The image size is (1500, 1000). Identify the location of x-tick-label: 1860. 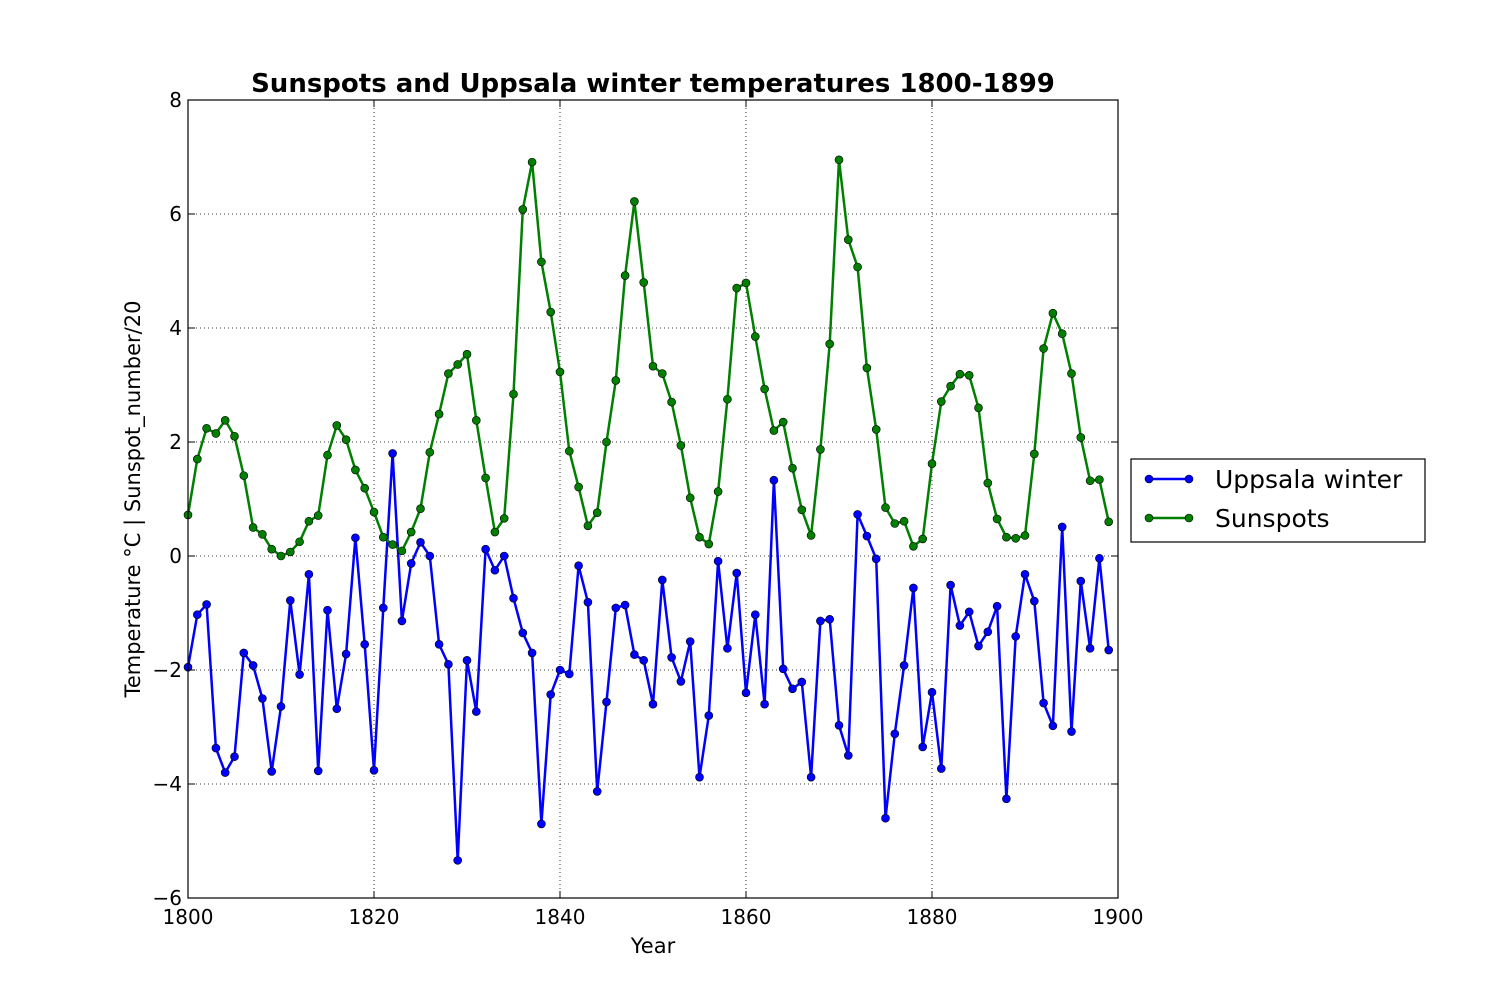
(746, 917).